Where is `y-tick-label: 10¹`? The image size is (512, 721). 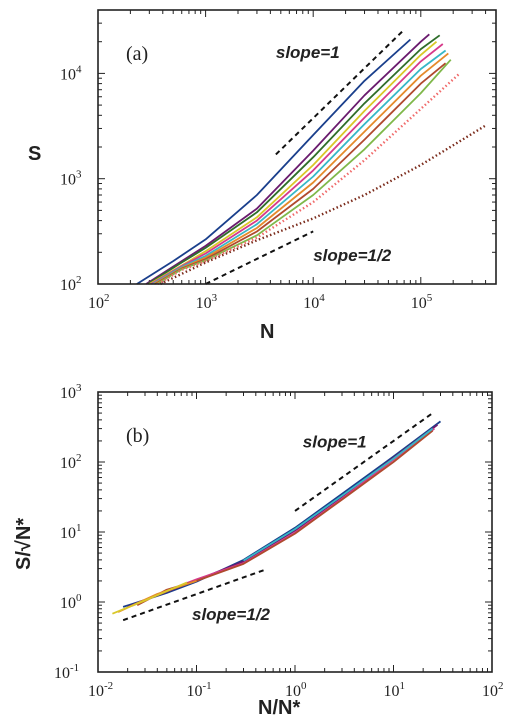 y-tick-label: 10¹ is located at coordinates (71, 532).